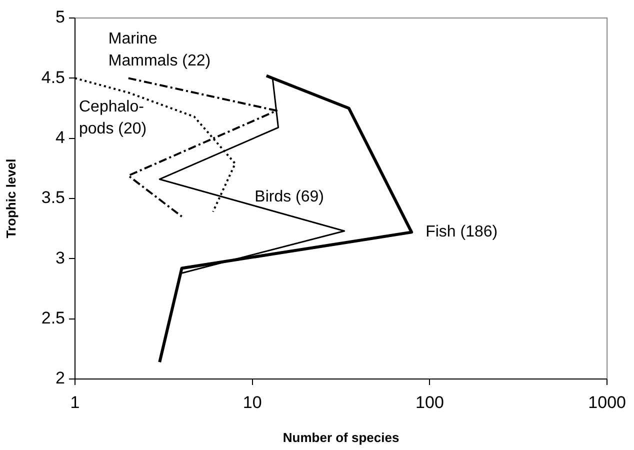 The image size is (634, 450). Describe the element at coordinates (60, 258) in the screenshot. I see `y-tick-label: 3` at that location.